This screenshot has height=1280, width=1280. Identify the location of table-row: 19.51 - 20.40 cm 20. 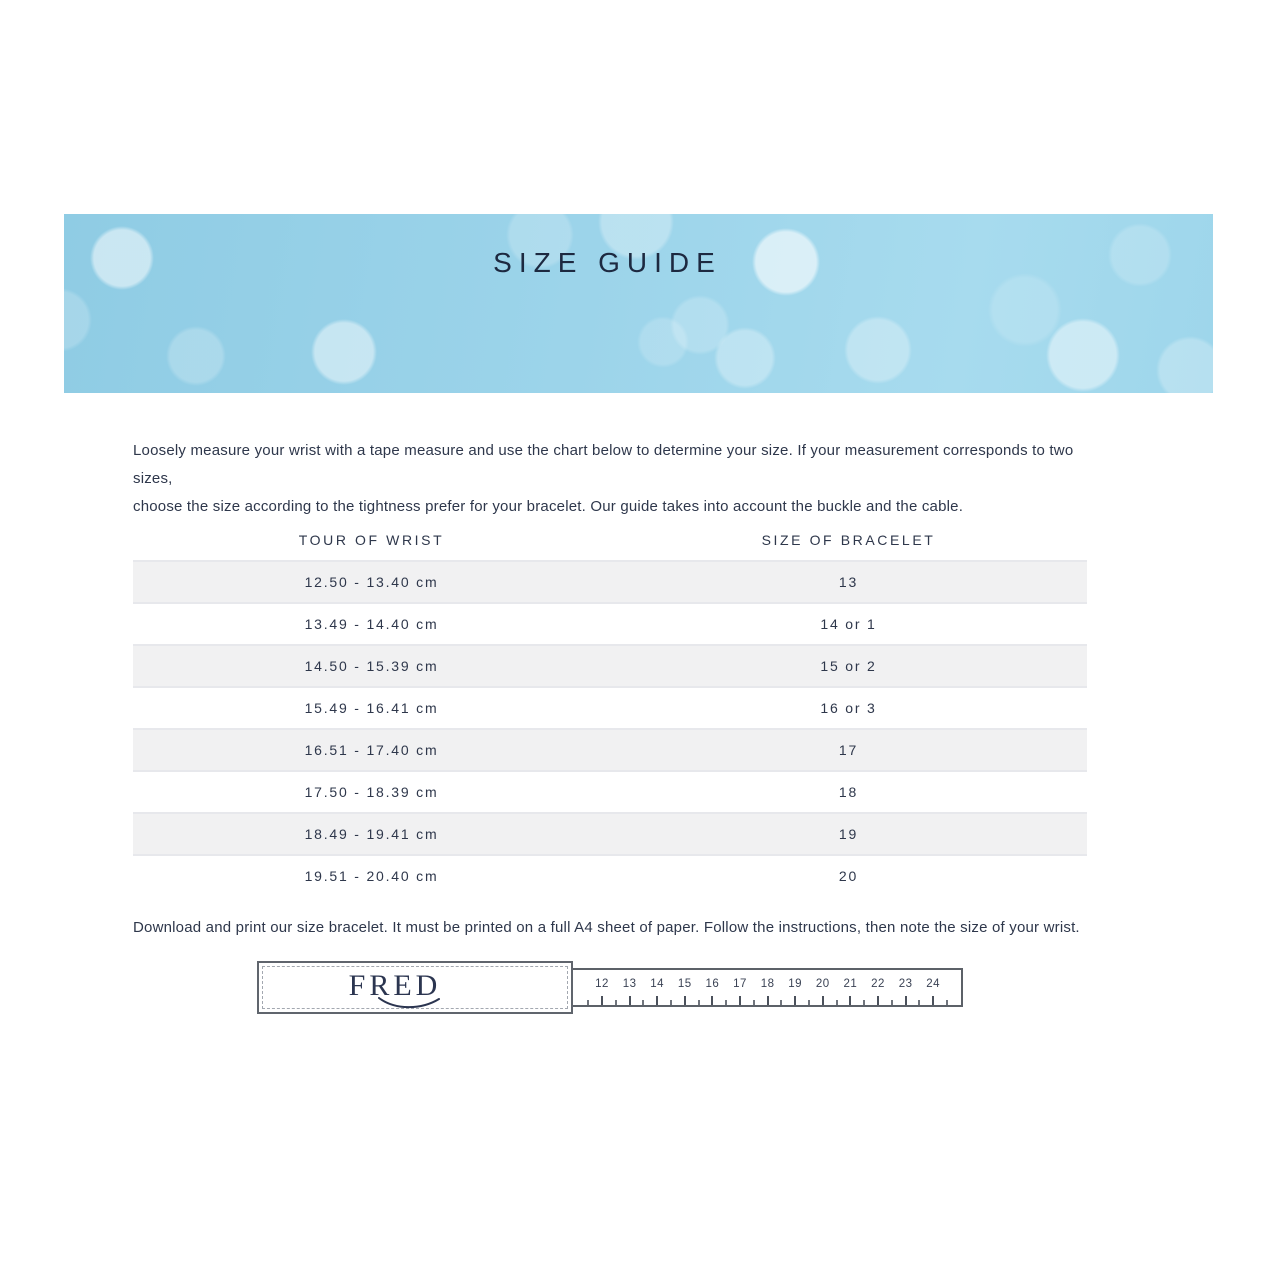
(610, 875).